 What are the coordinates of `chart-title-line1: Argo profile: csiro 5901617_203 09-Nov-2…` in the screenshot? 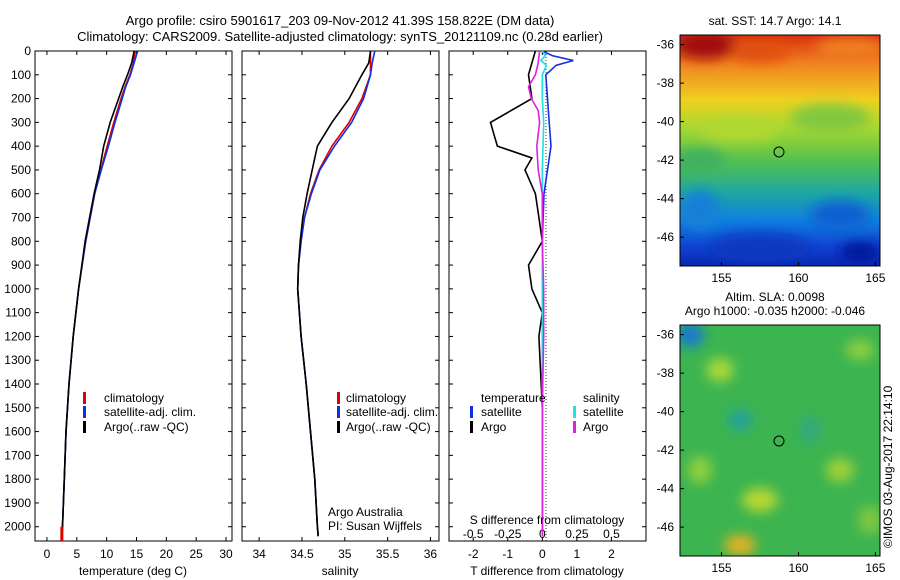 It's located at (340, 20).